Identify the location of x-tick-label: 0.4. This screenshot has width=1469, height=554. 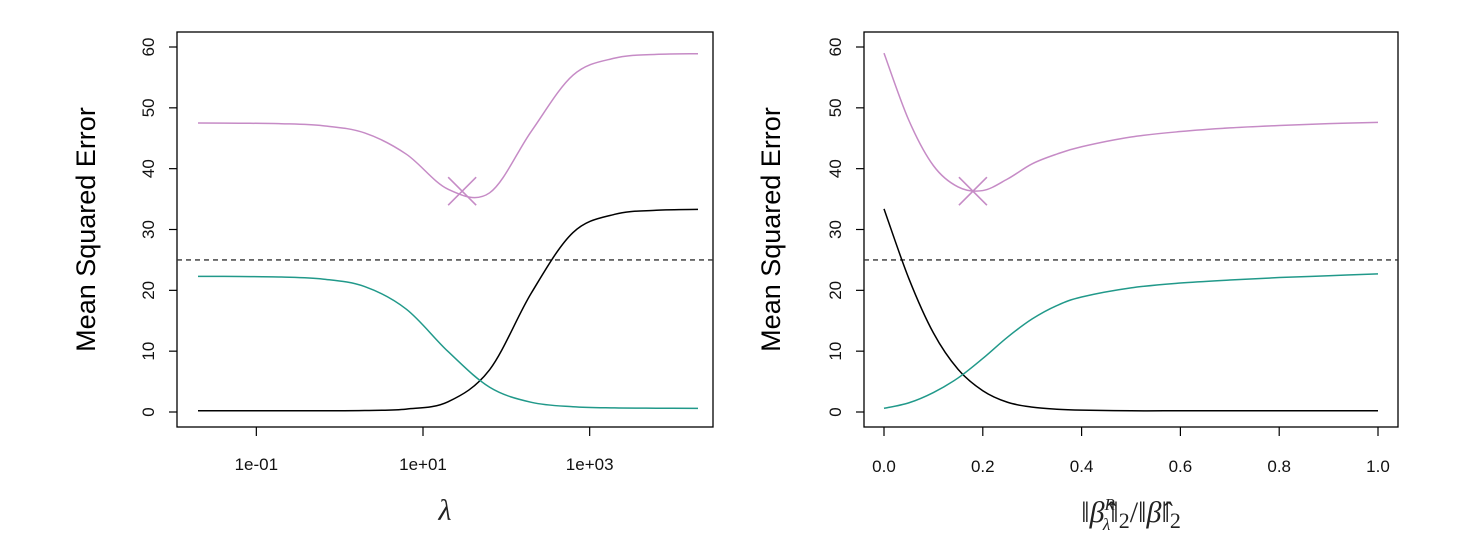
(1082, 466).